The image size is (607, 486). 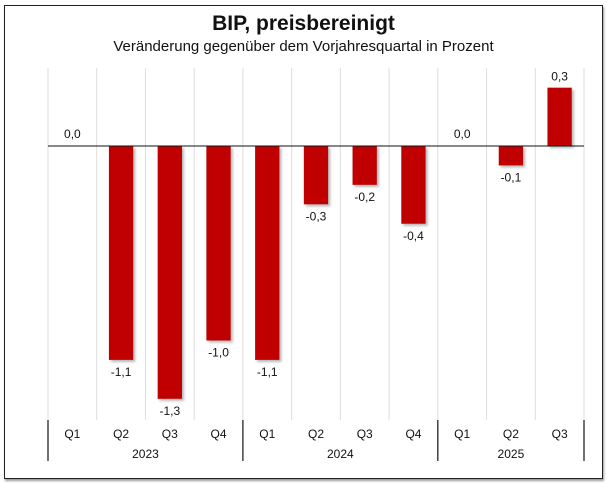 I want to click on data-label: -0,1, so click(x=511, y=177).